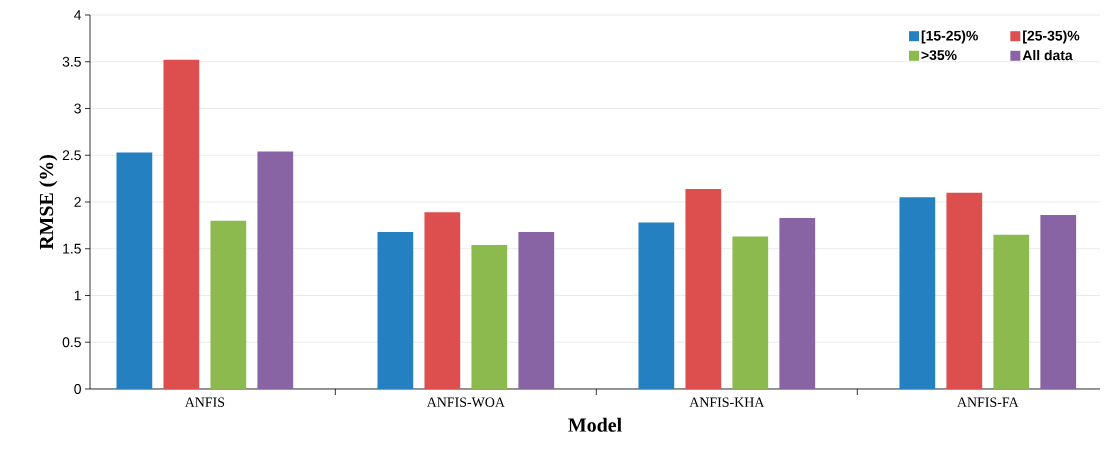 This screenshot has height=464, width=1107. Describe the element at coordinates (71, 155) in the screenshot. I see `y-tick-label: 2.5` at that location.